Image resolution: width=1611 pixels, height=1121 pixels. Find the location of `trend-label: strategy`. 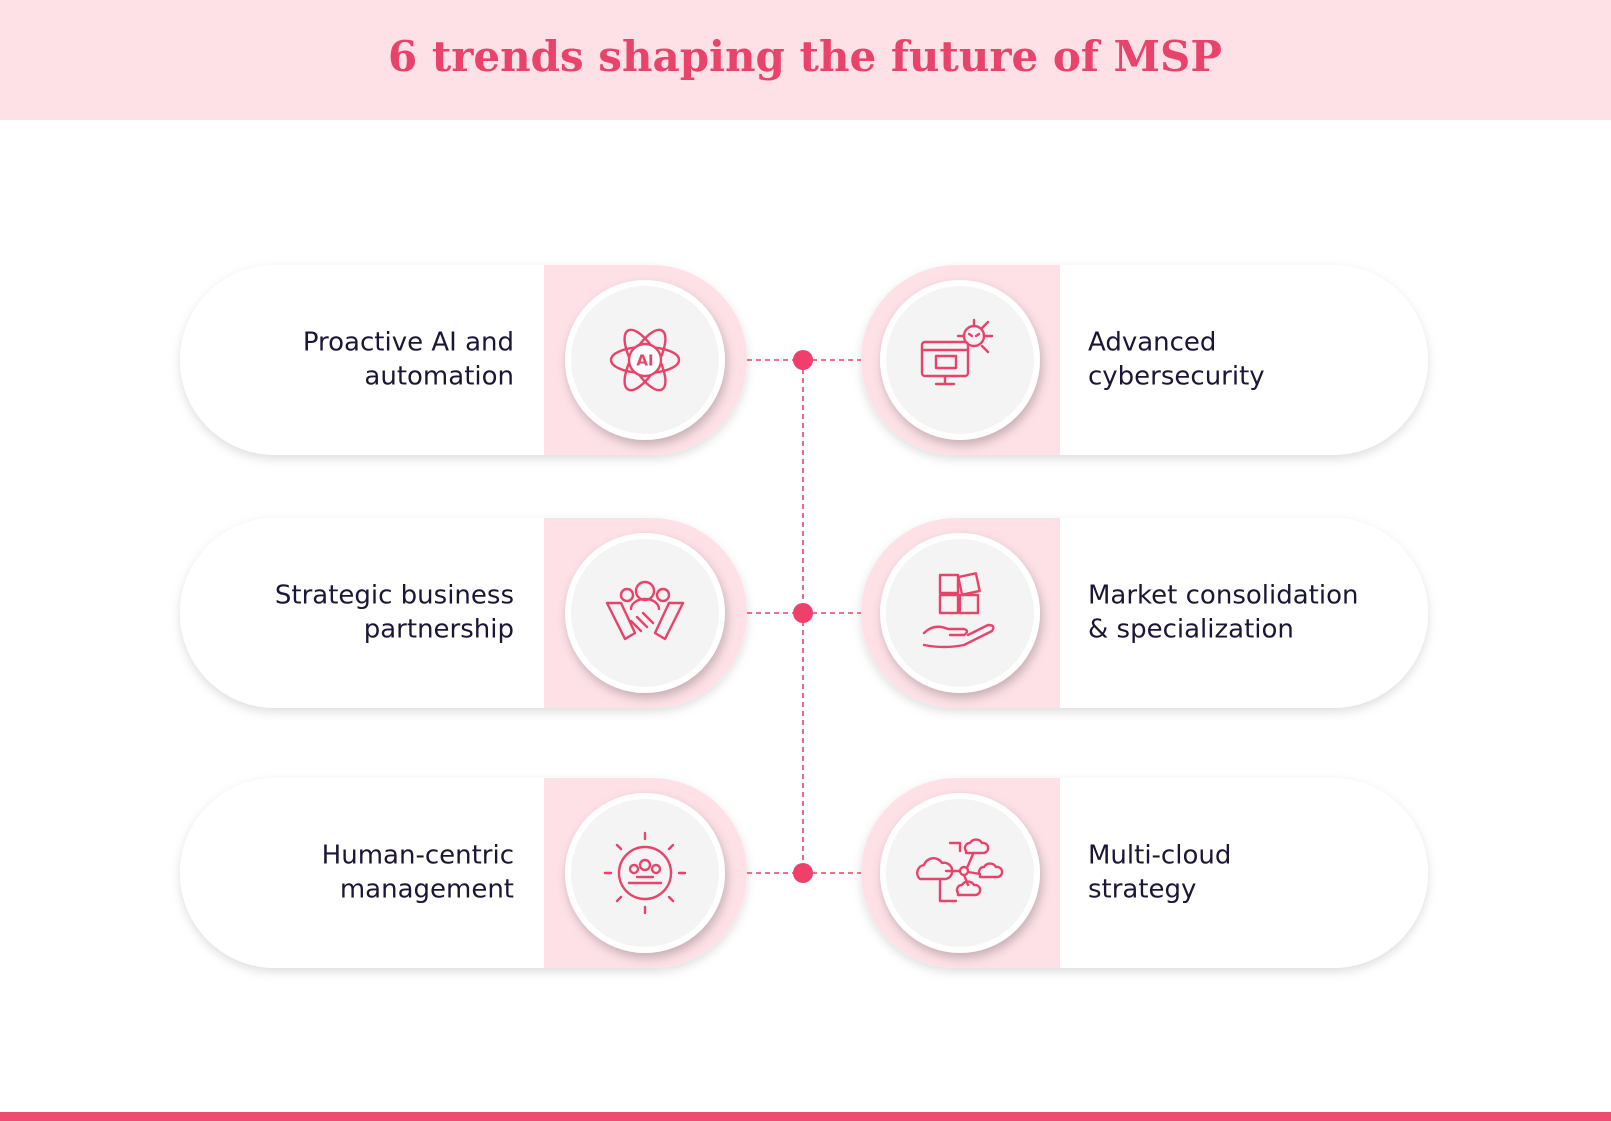

trend-label: strategy is located at coordinates (1142, 890).